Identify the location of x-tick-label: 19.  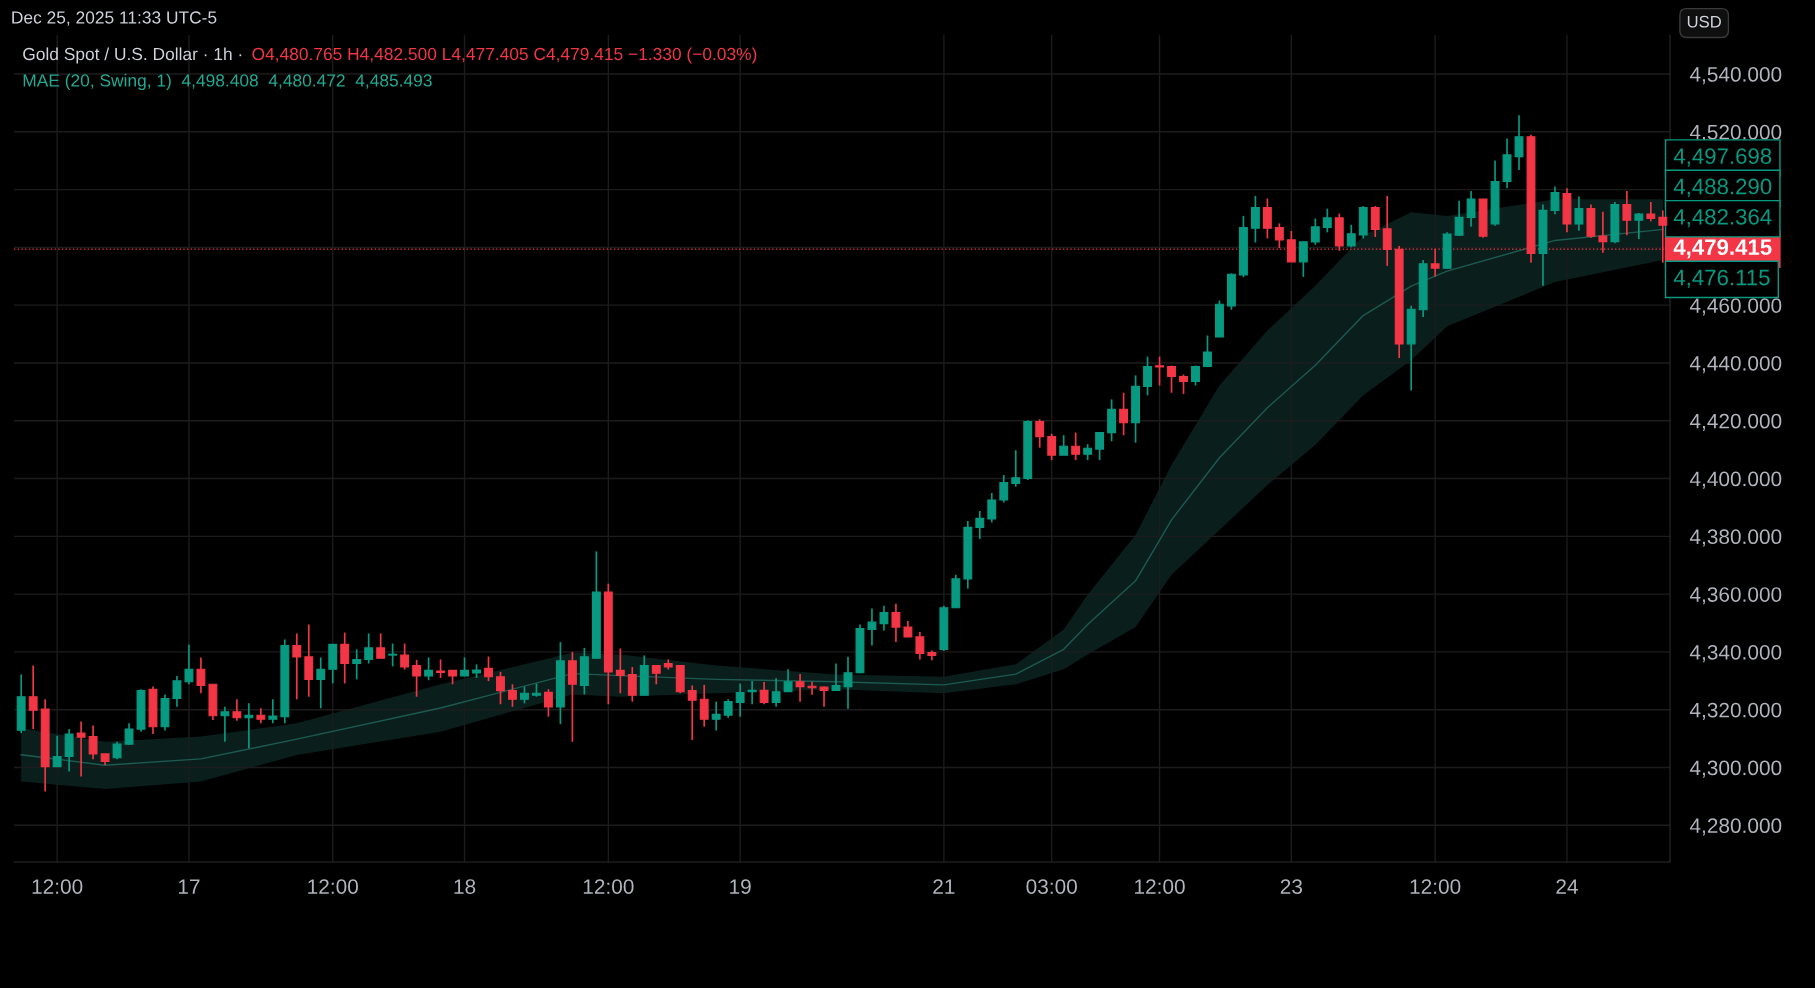
(740, 886).